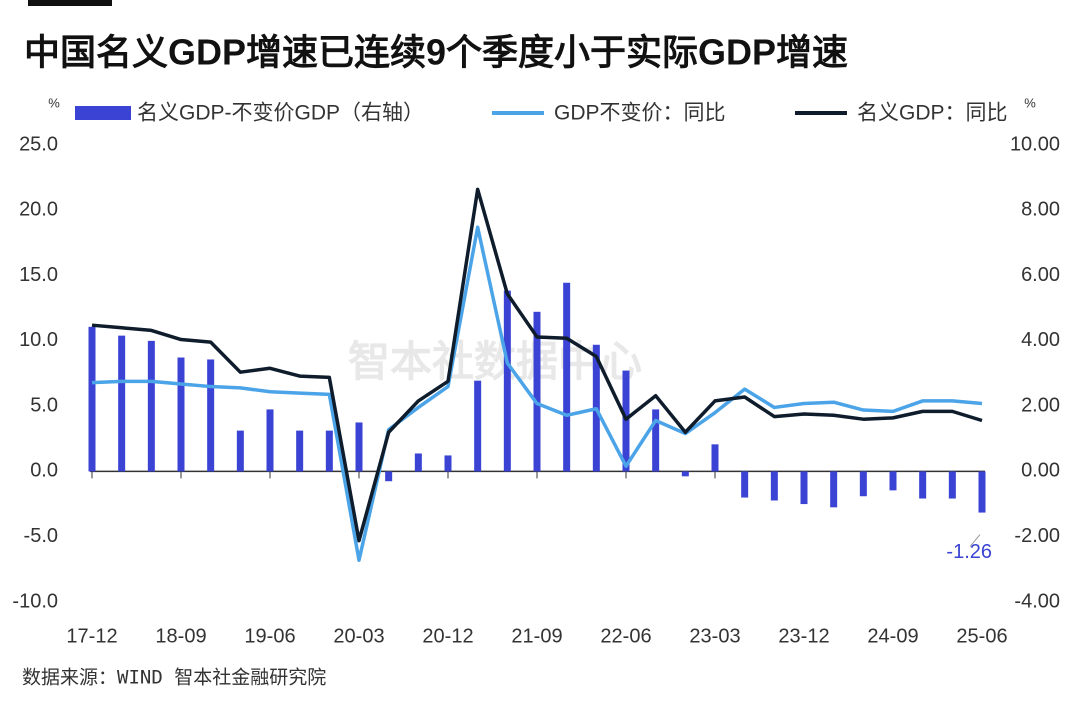 The width and height of the screenshot is (1080, 711). Describe the element at coordinates (981, 636) in the screenshot. I see `x-tick-label: 25-06` at that location.